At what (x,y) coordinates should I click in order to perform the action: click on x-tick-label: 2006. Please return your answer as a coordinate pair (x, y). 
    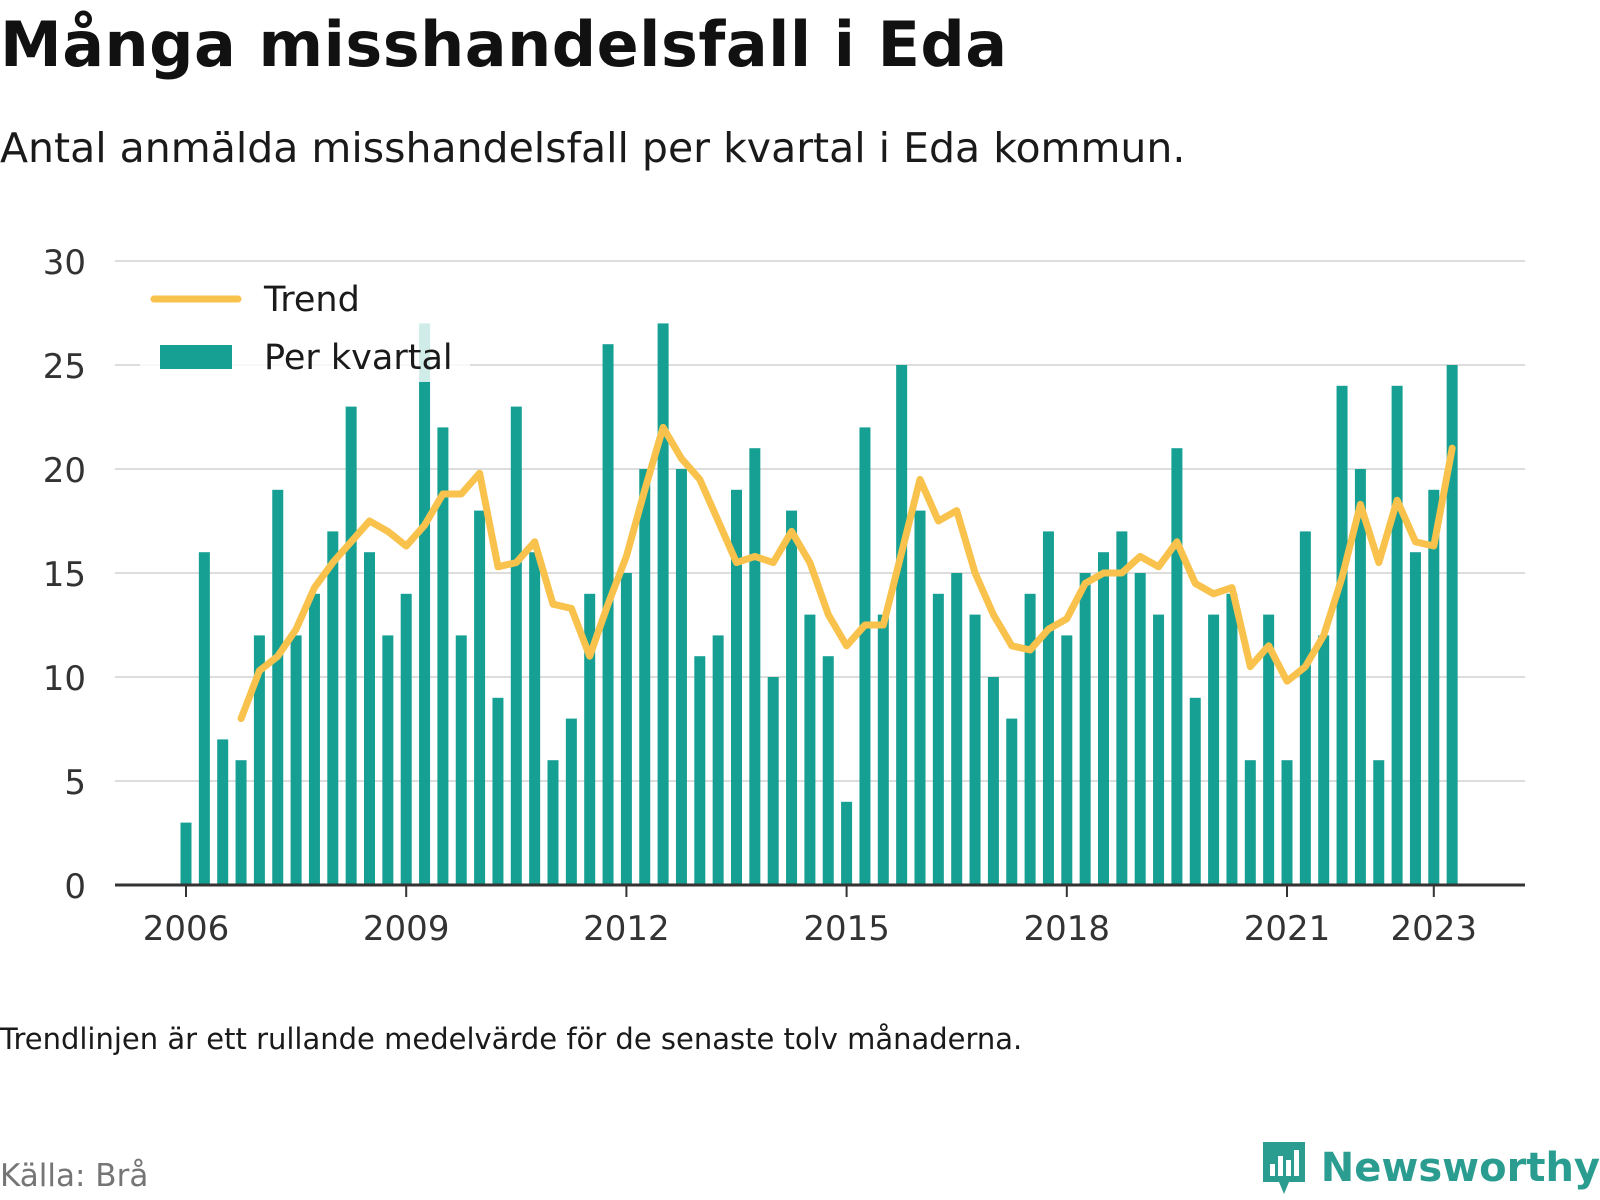
    Looking at the image, I should click on (186, 929).